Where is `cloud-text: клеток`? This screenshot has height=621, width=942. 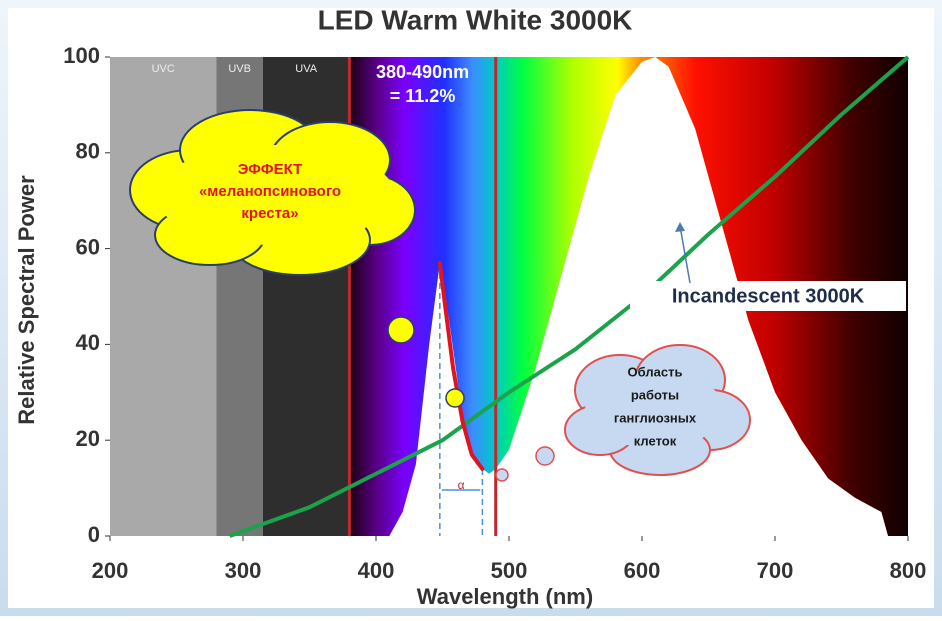
cloud-text: клеток is located at coordinates (655, 440).